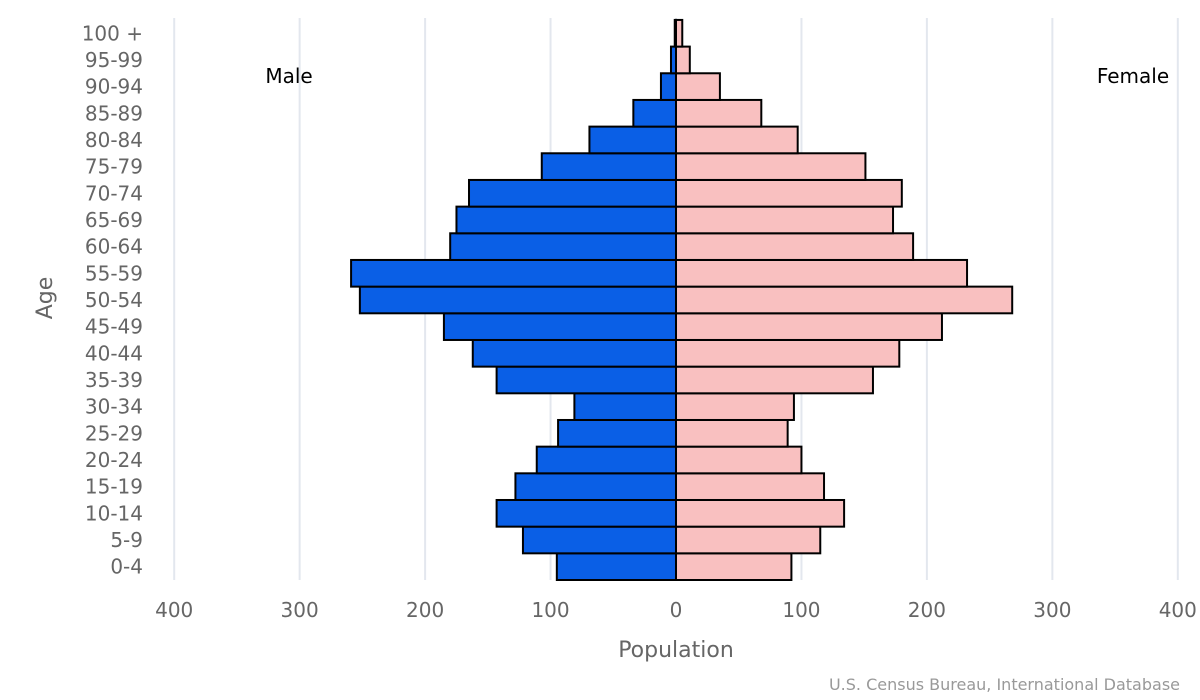  What do you see at coordinates (114, 513) in the screenshot?
I see `age-group-label: 10-14` at bounding box center [114, 513].